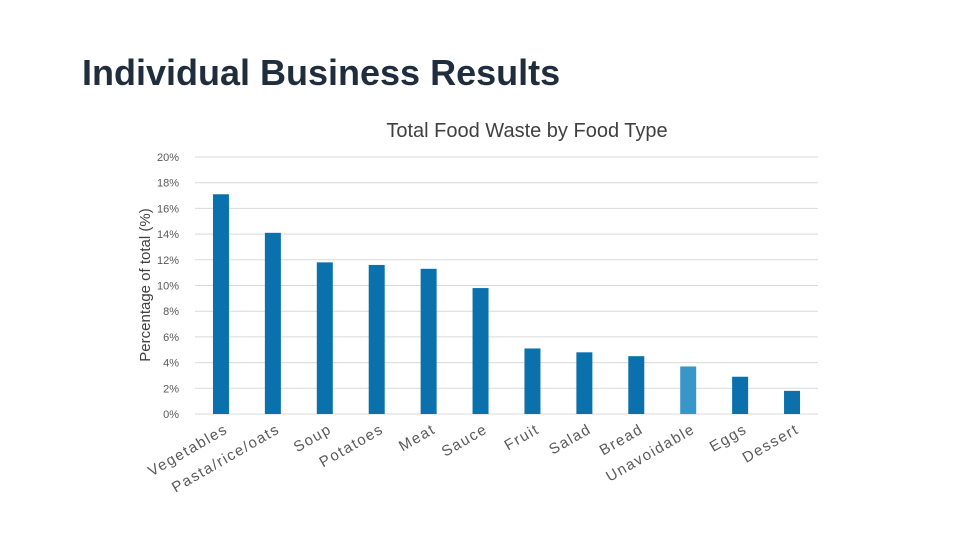 Image resolution: width=960 pixels, height=545 pixels. What do you see at coordinates (272, 323) in the screenshot?
I see `bar-pasta-rice-oats` at bounding box center [272, 323].